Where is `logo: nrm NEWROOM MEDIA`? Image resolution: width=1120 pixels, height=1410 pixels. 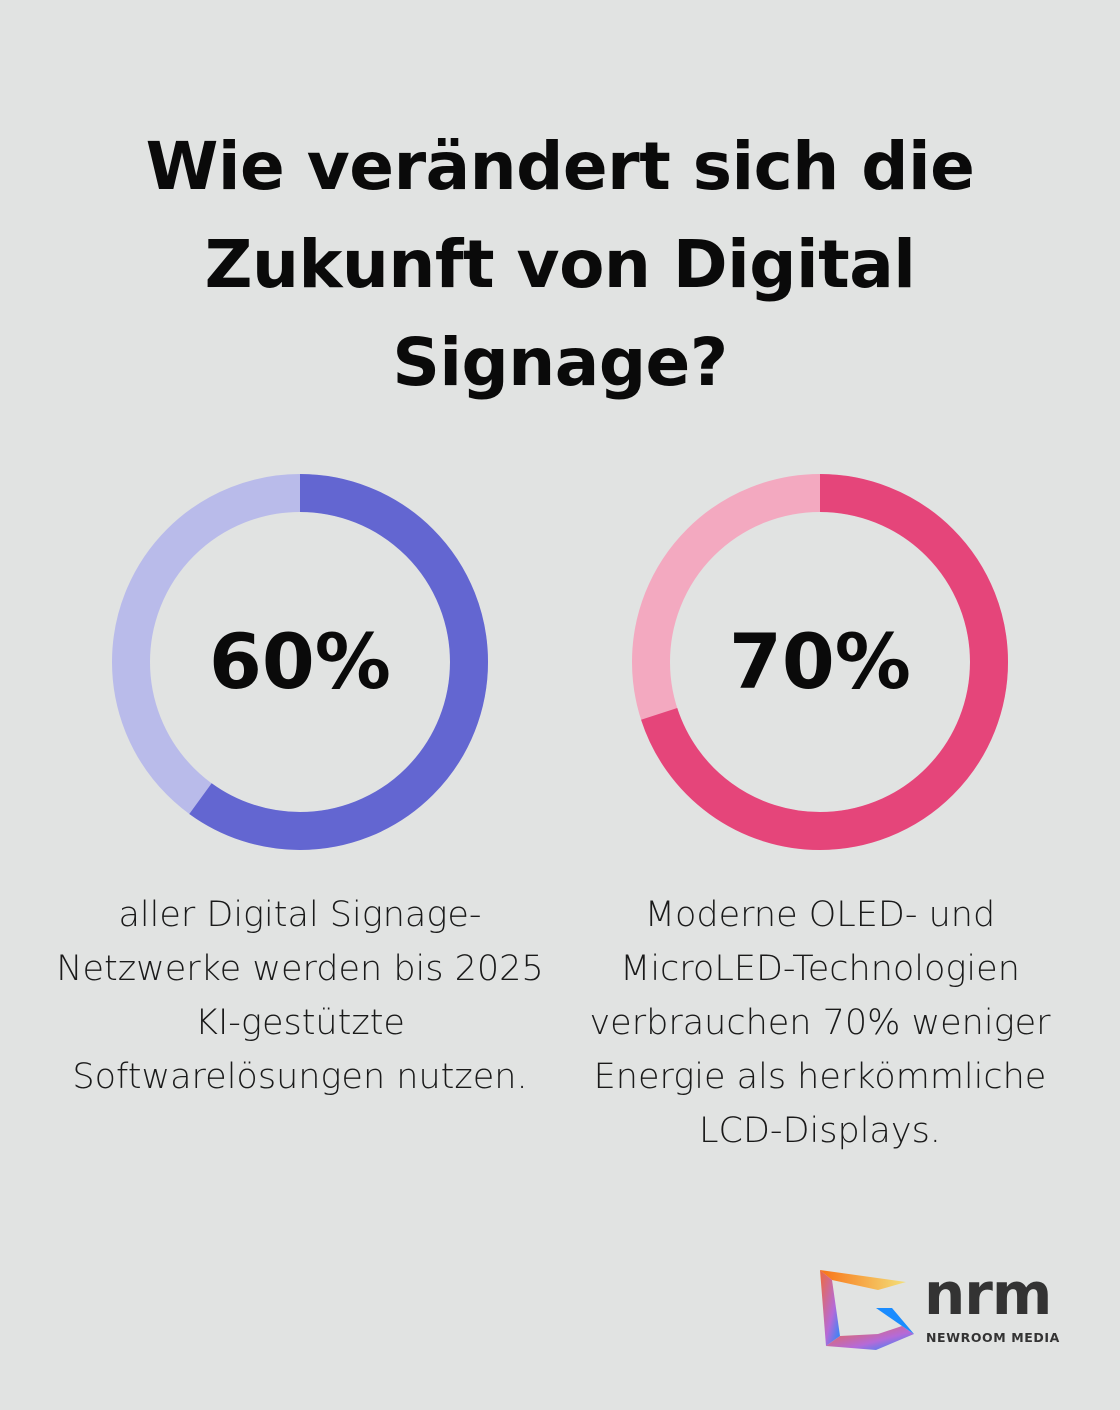
logo: nrm NEWROOM MEDIA is located at coordinates (943, 1309).